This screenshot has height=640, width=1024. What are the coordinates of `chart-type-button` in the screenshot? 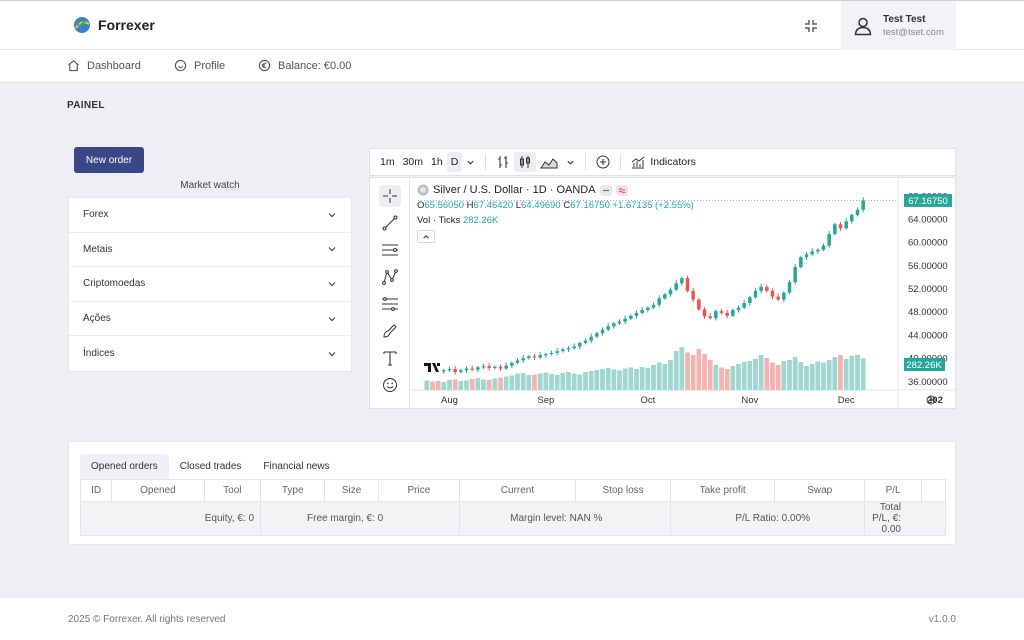 It's located at (549, 162).